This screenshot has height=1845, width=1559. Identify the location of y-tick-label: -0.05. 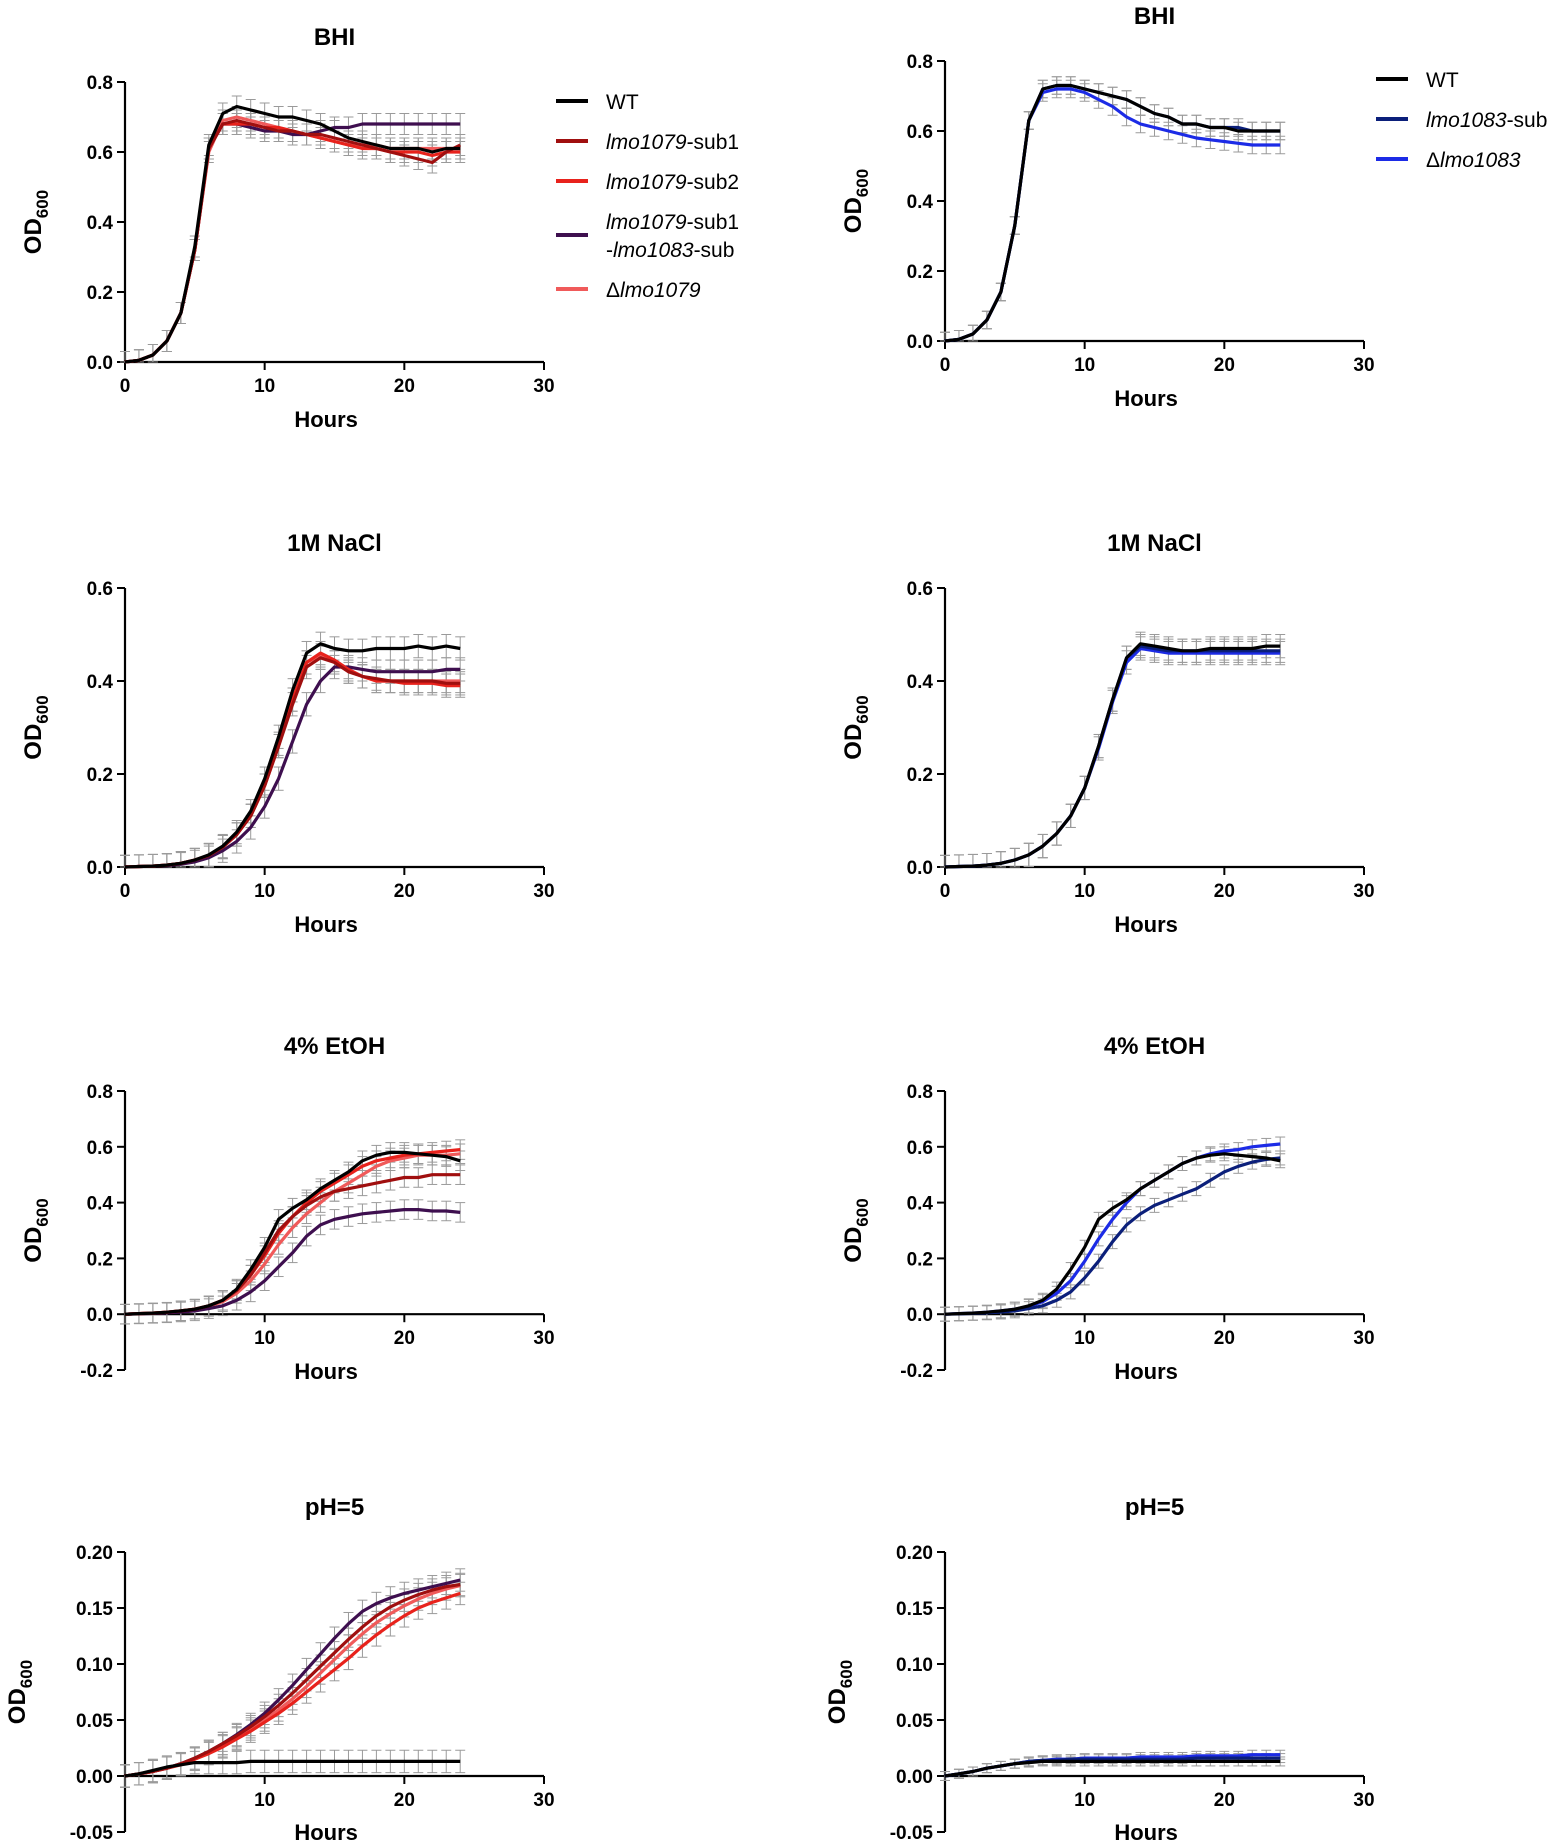
(912, 1833).